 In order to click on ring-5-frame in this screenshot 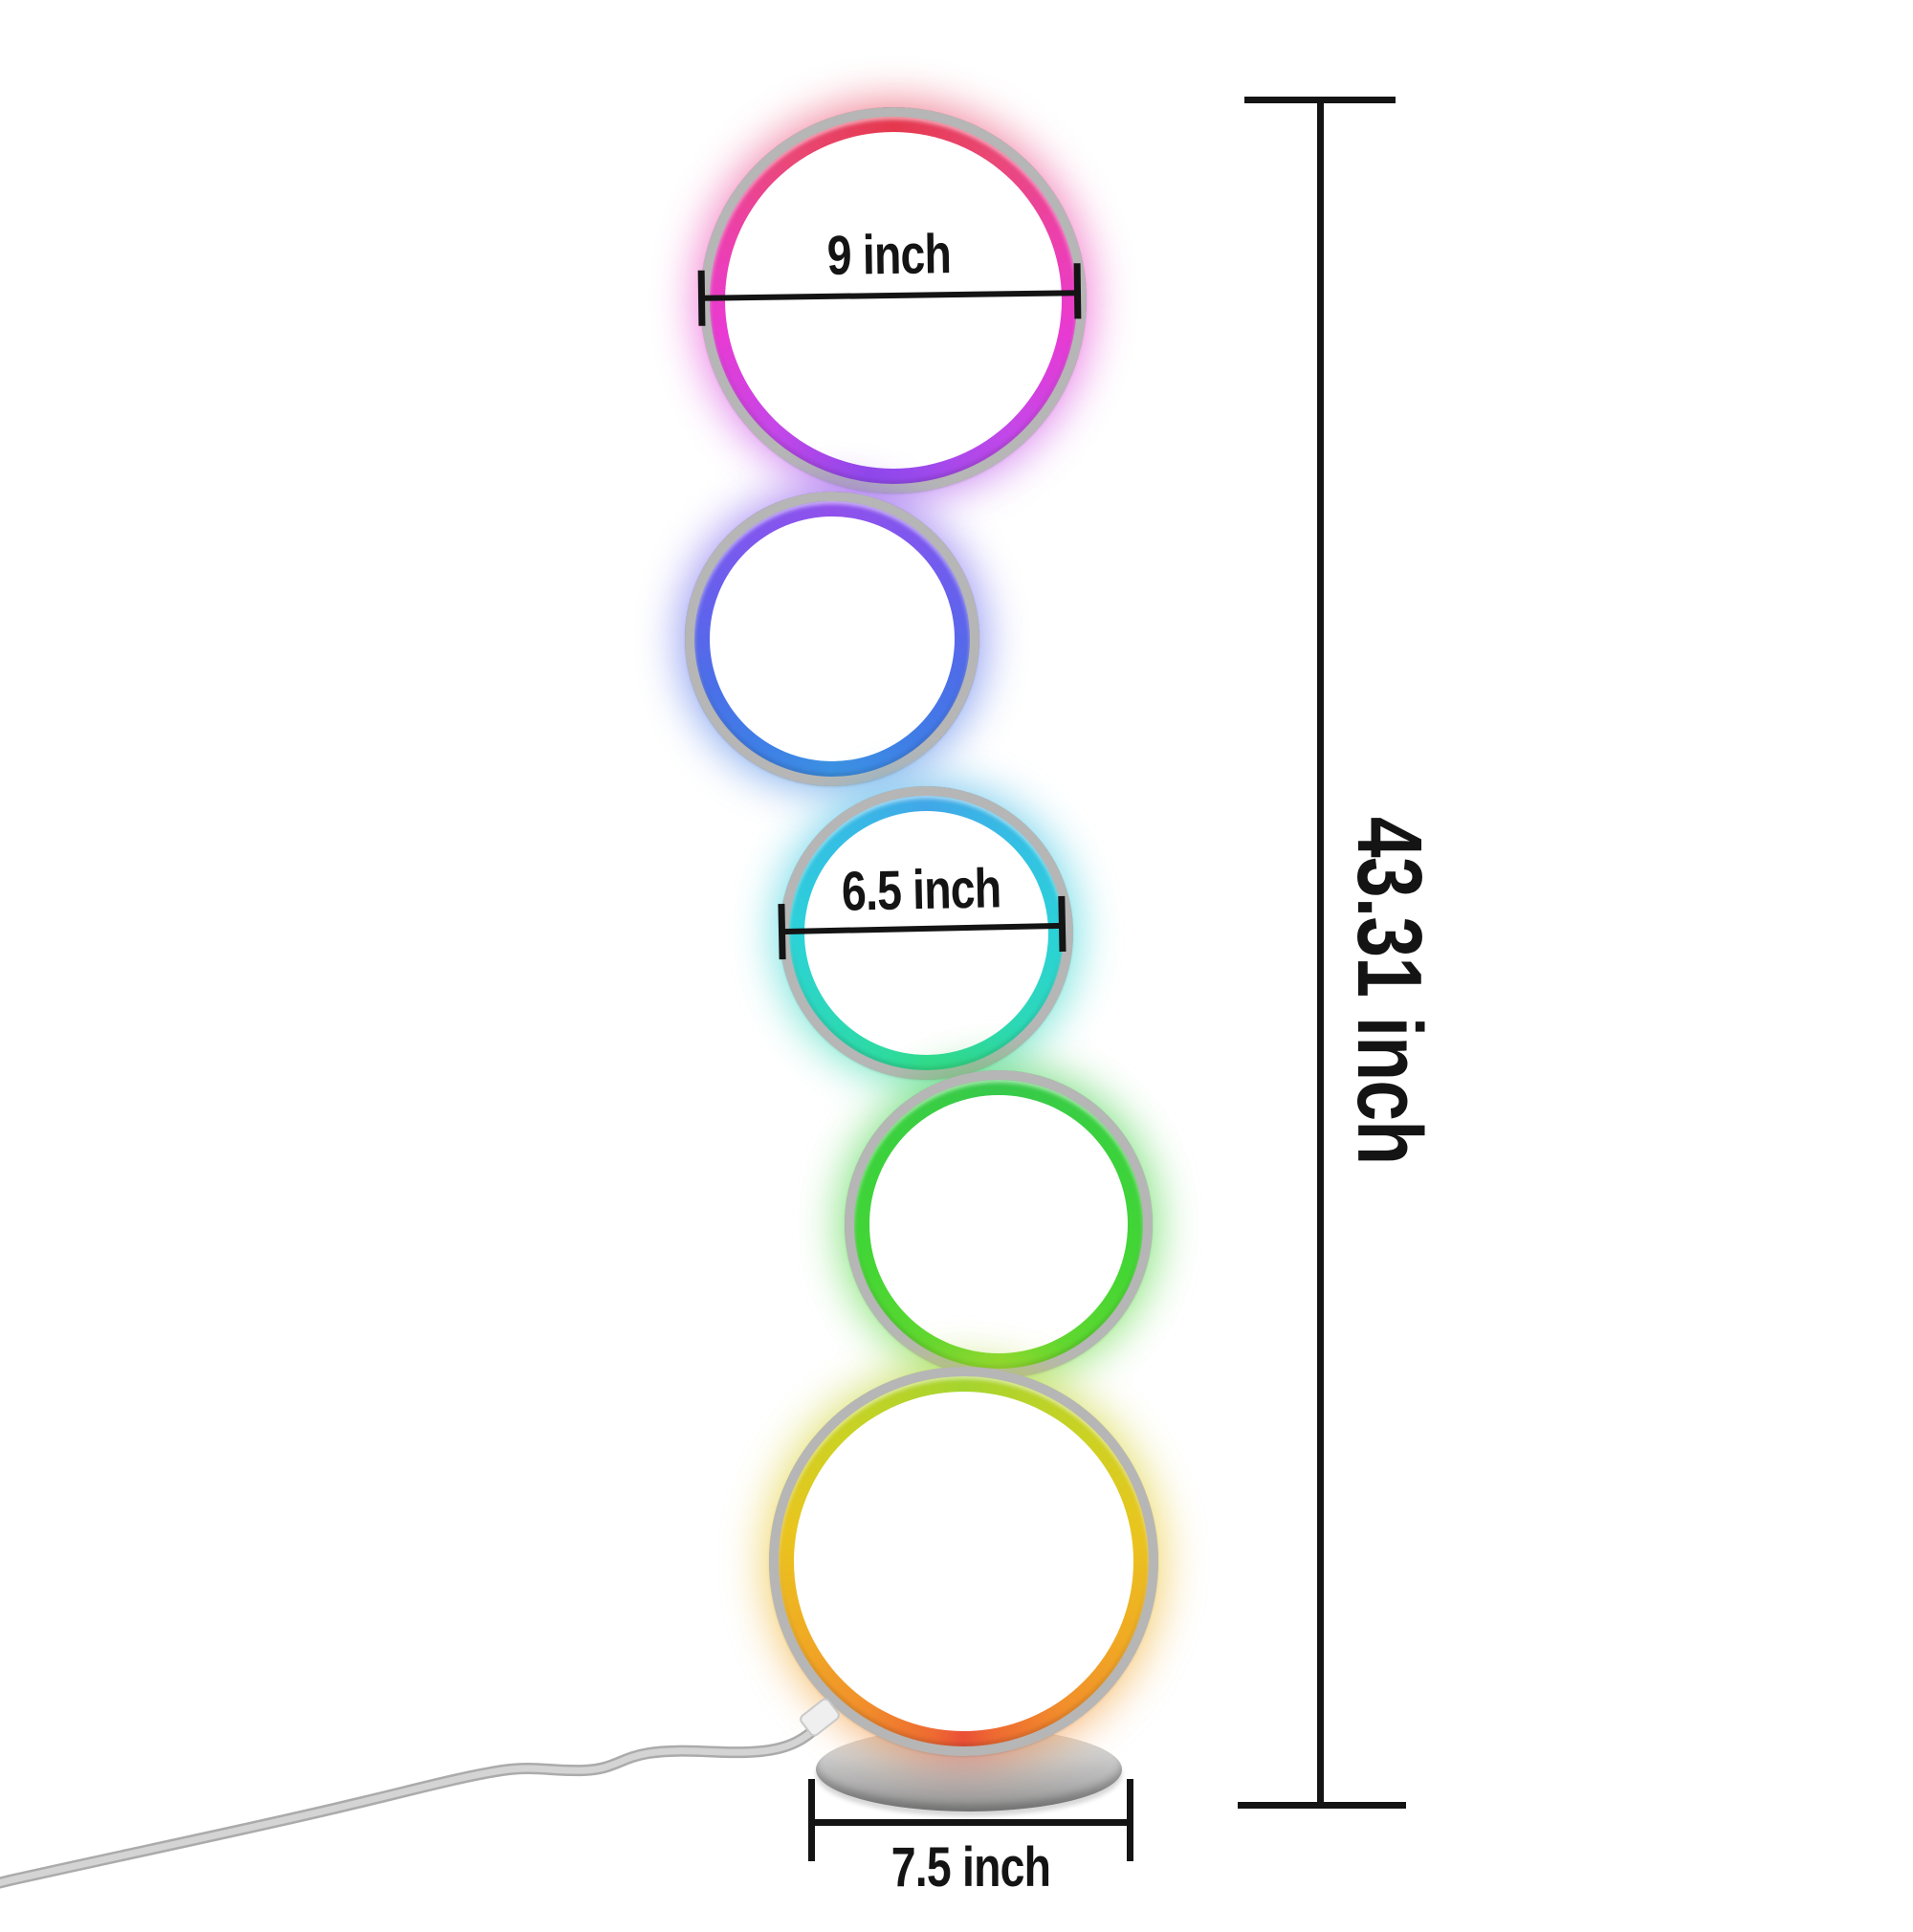, I will do `click(964, 1561)`.